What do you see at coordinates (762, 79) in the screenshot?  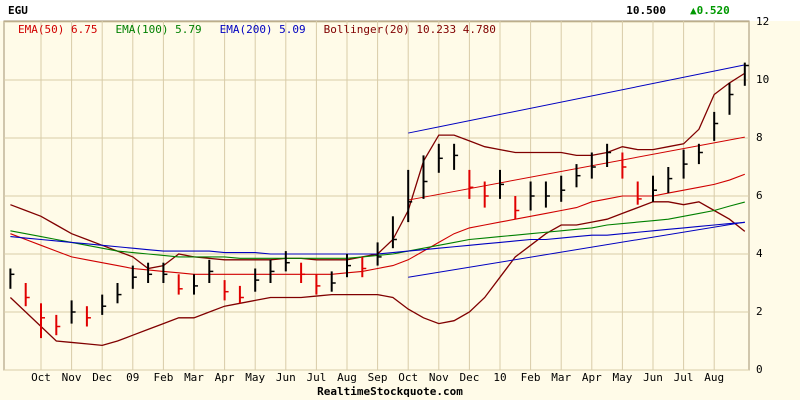 I see `y-tick-label: 10` at bounding box center [762, 79].